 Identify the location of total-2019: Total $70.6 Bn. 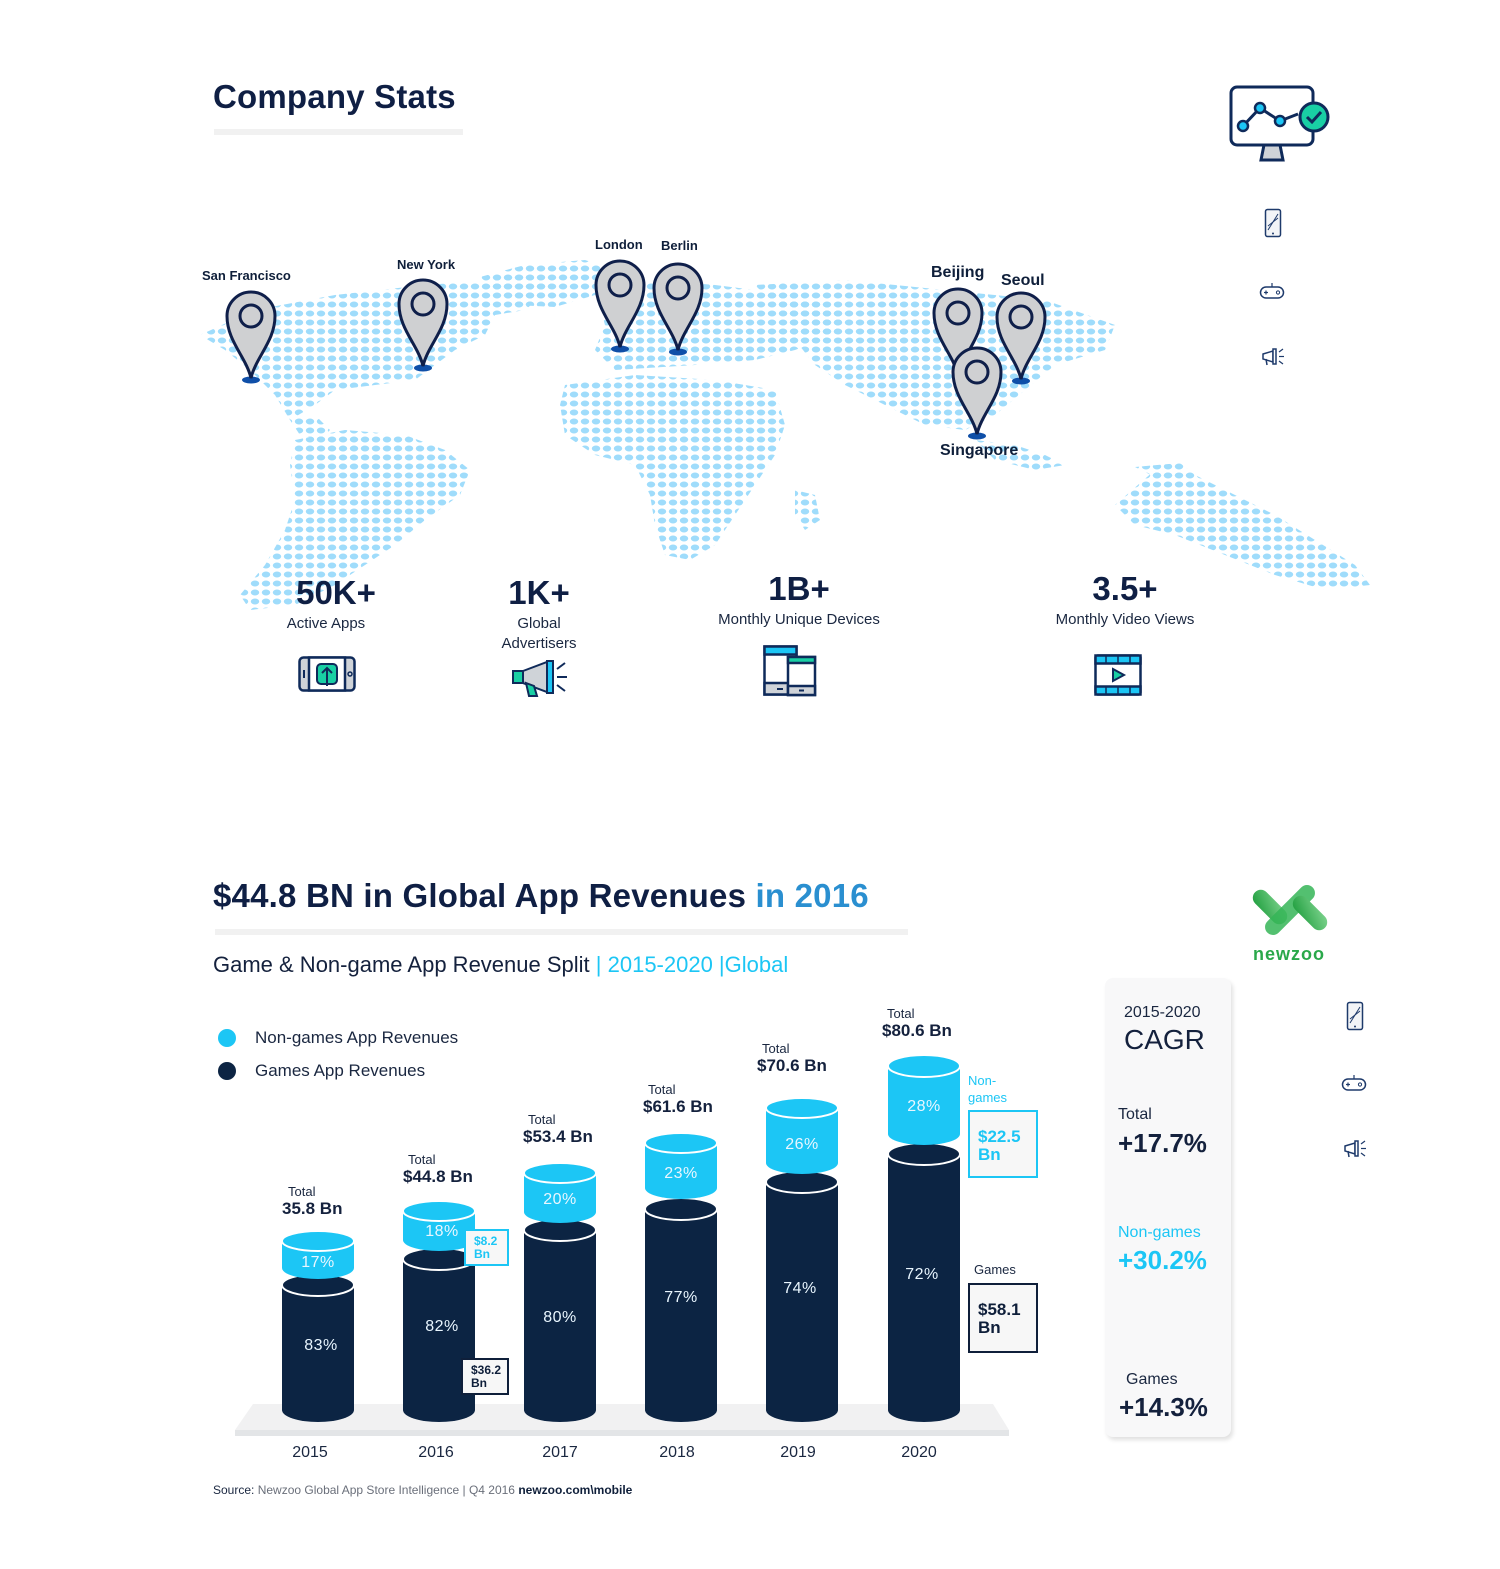
(792, 1058).